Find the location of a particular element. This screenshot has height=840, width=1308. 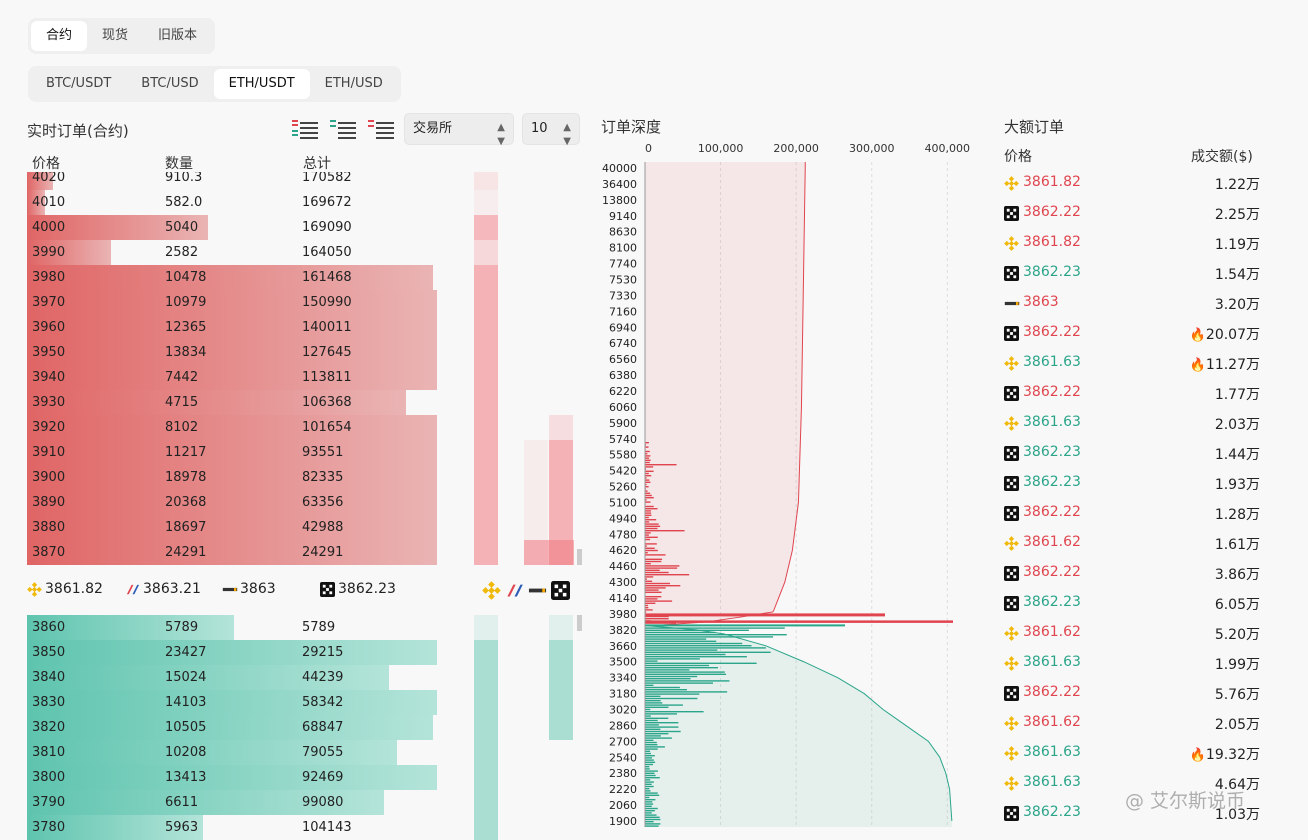

tab-market-1: 现货 is located at coordinates (115, 36).